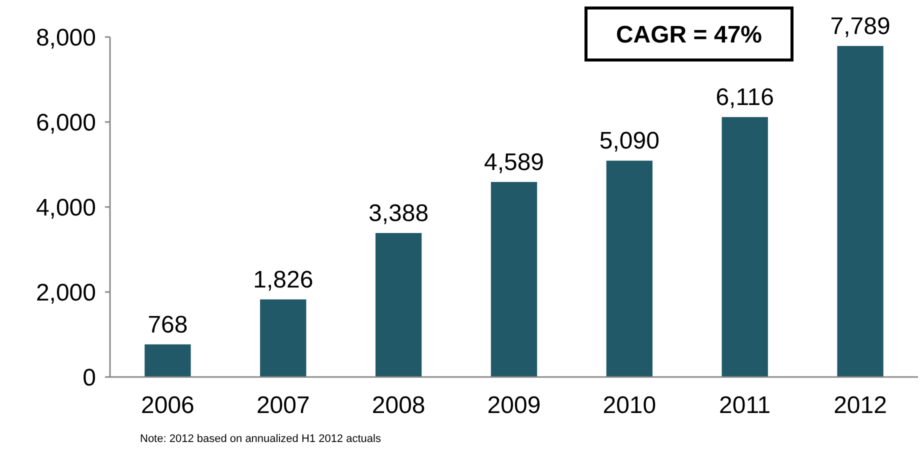  What do you see at coordinates (745, 405) in the screenshot?
I see `x-tick-label: 2011` at bounding box center [745, 405].